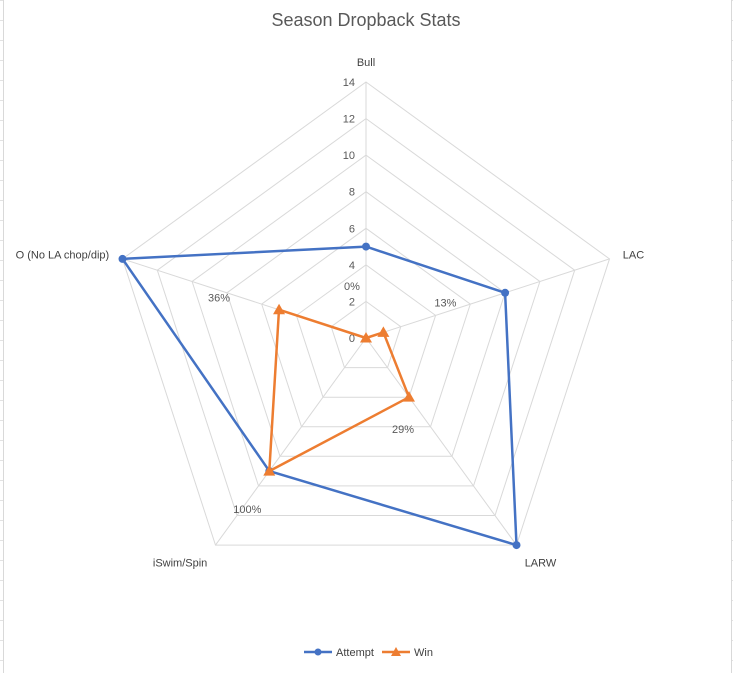  I want to click on category-label: LAC, so click(633, 256).